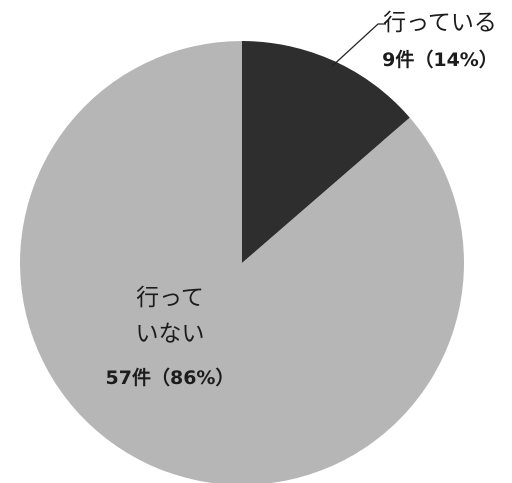 The width and height of the screenshot is (512, 483). Describe the element at coordinates (358, 45) in the screenshot. I see `slice-0-leader-line` at that location.